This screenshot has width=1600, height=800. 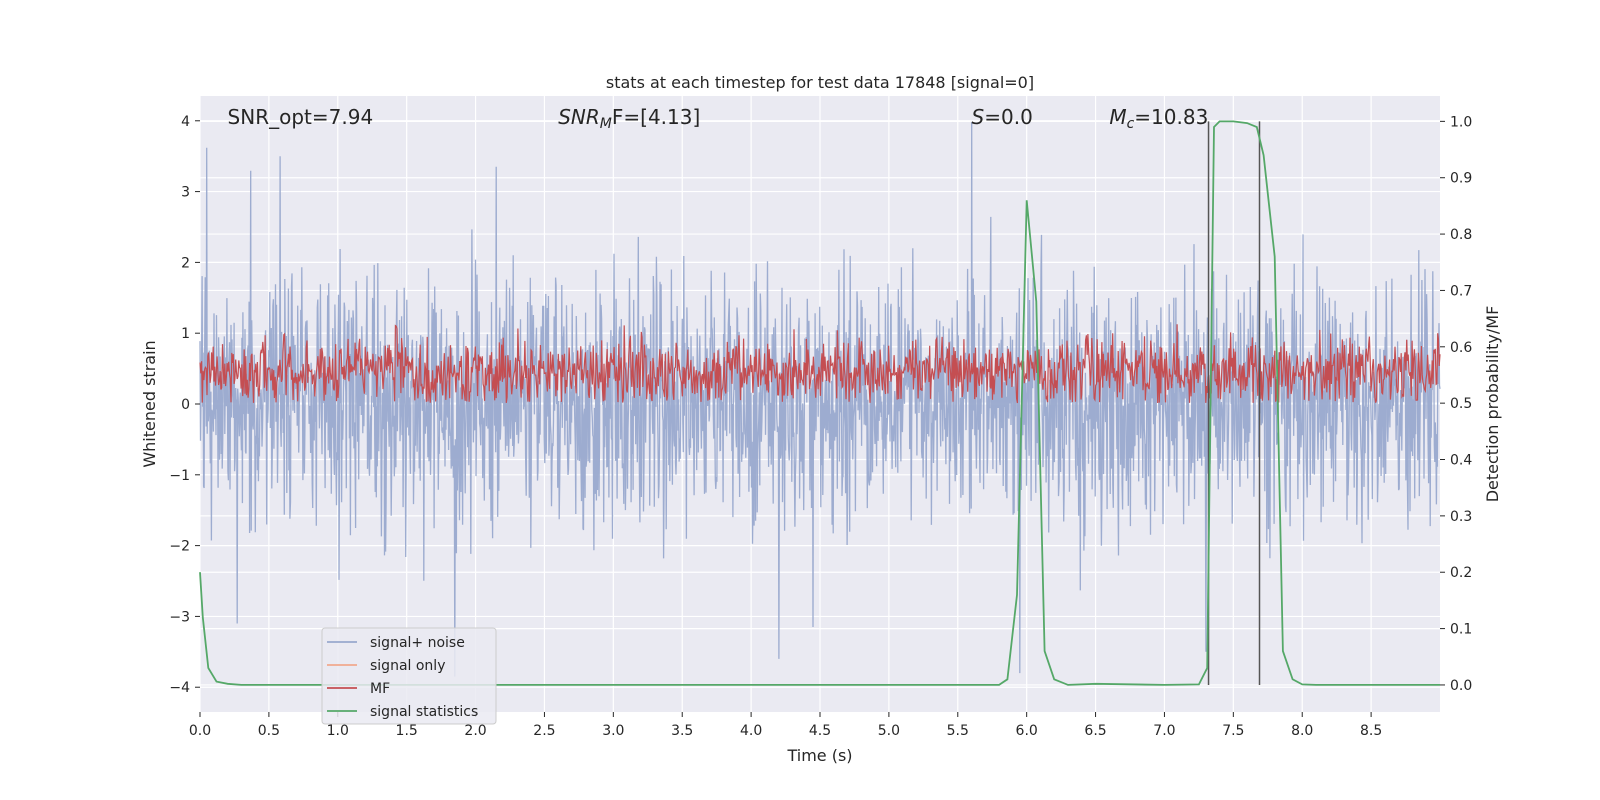 I want to click on x-tick-label-2: 1.0, so click(x=338, y=731).